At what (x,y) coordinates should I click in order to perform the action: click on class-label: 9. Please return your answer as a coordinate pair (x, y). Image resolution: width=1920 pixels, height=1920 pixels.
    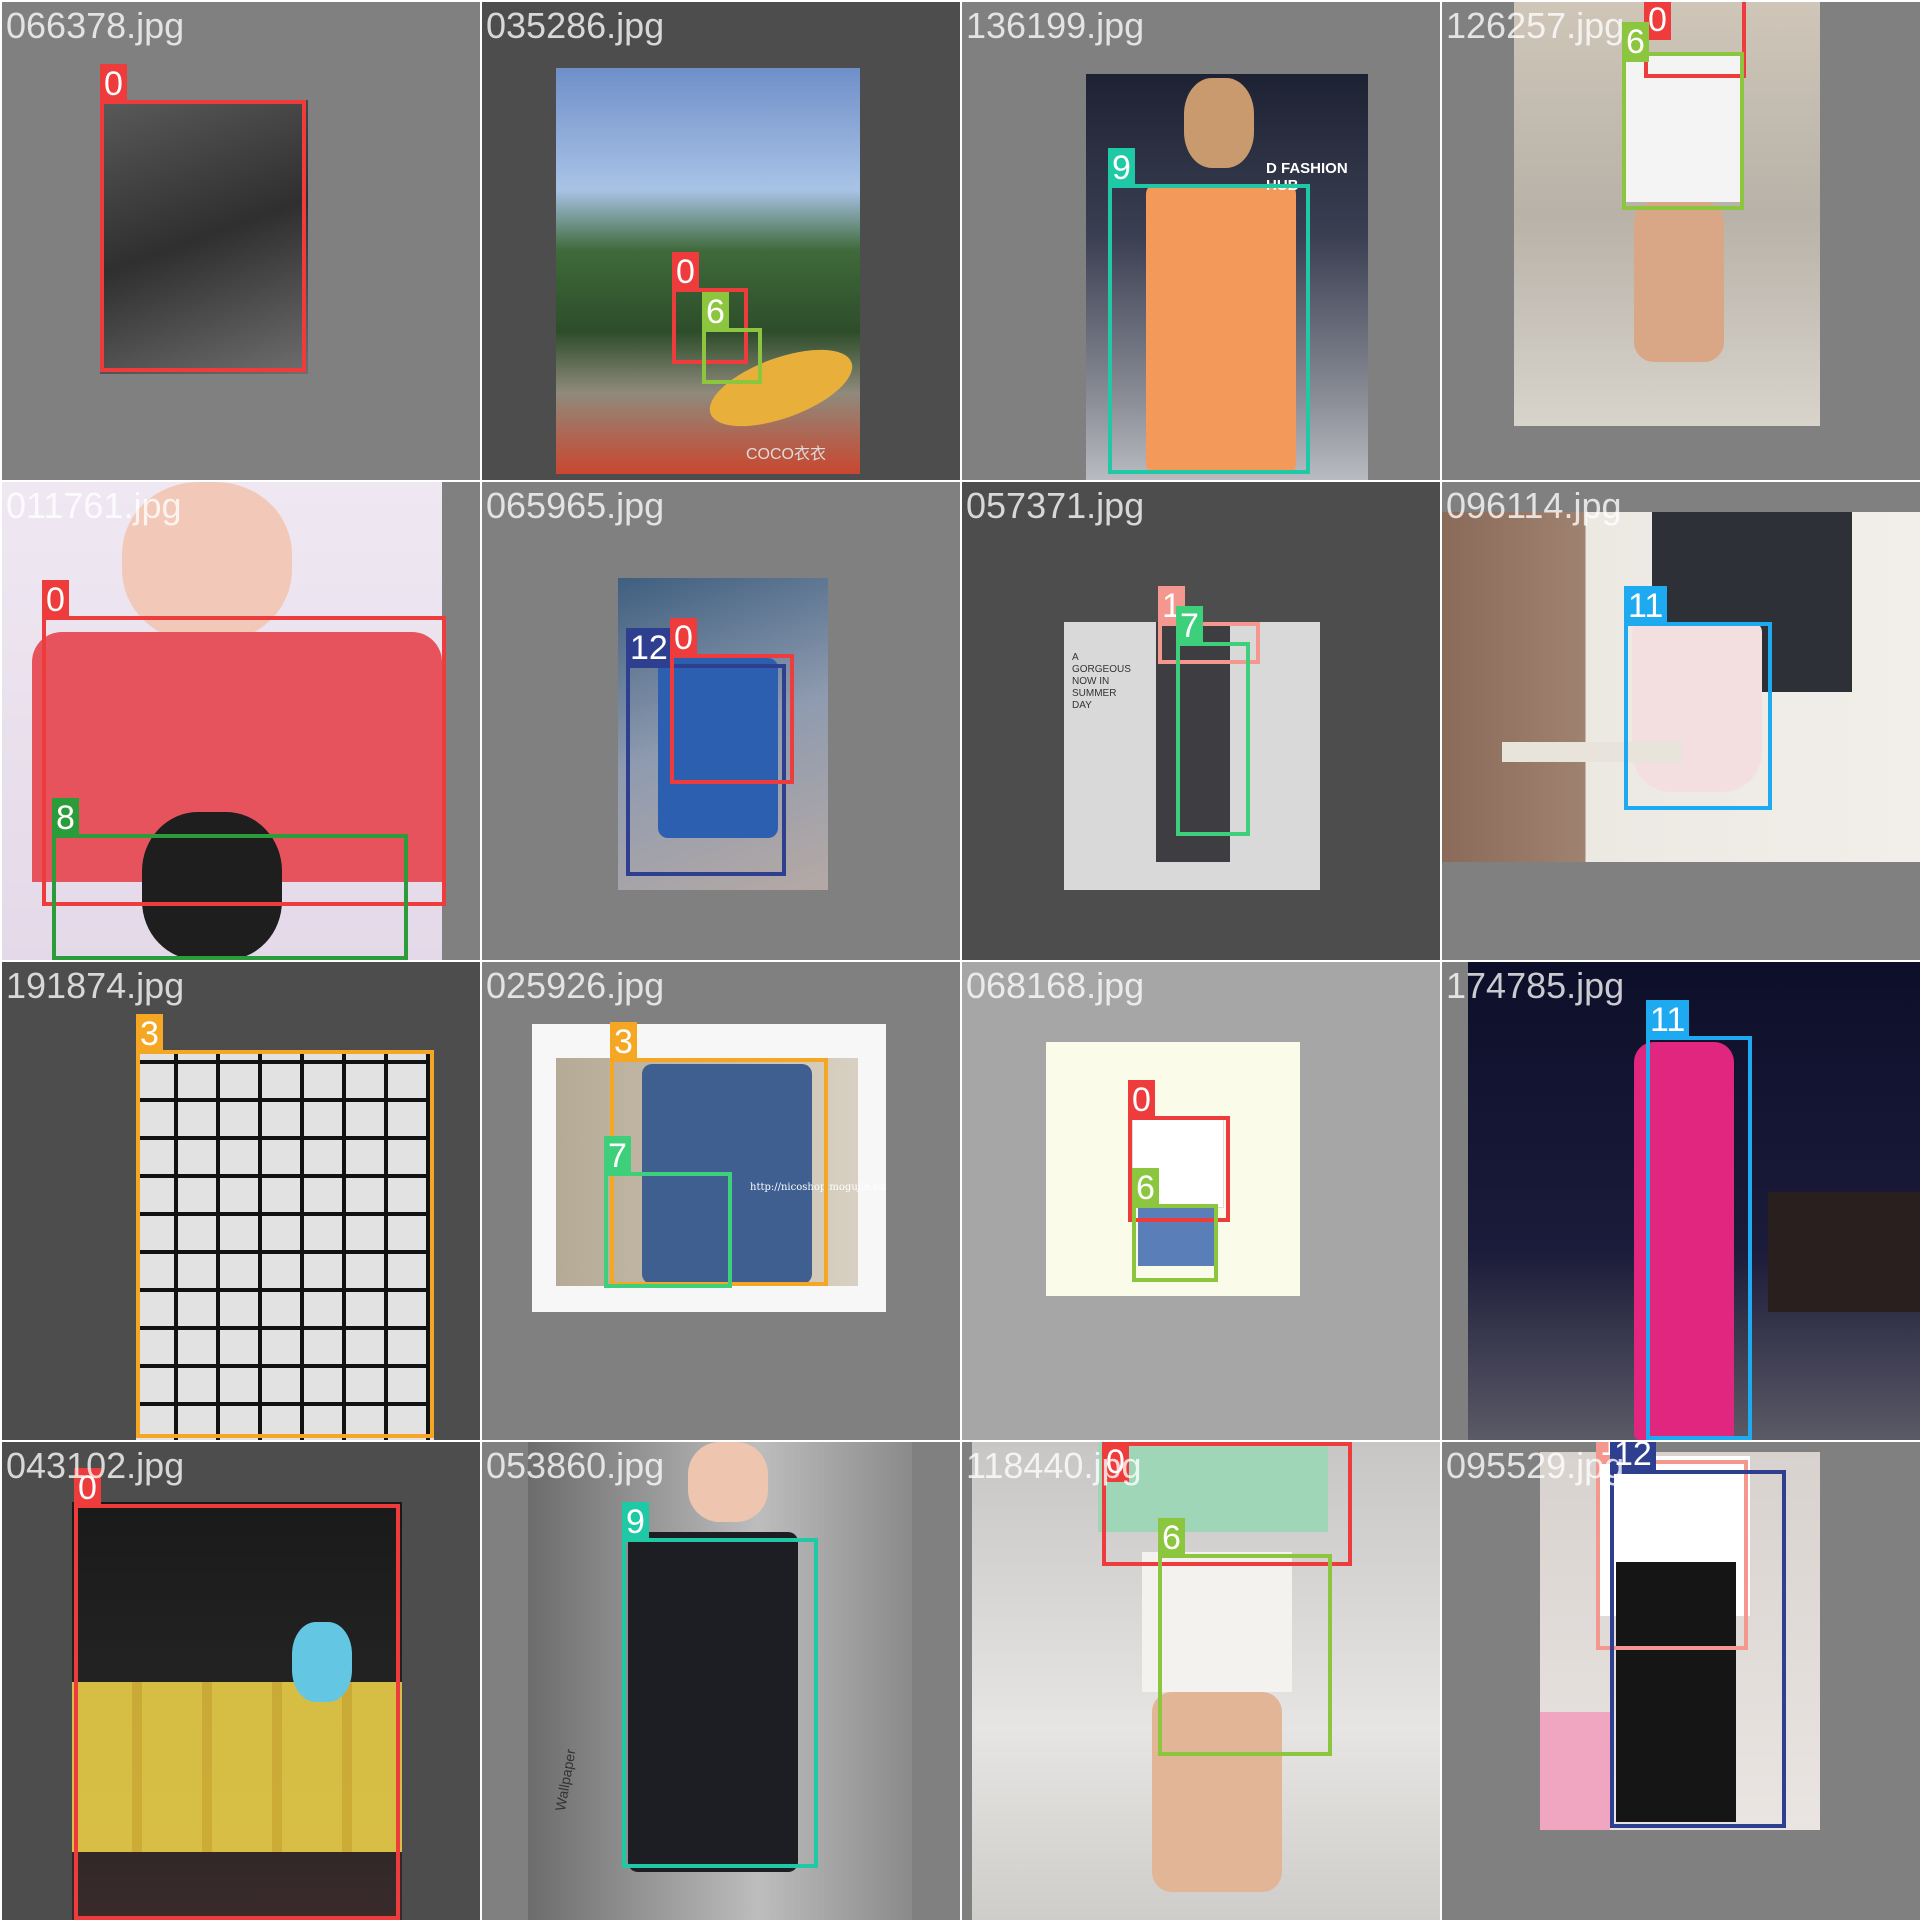
    Looking at the image, I should click on (1121, 168).